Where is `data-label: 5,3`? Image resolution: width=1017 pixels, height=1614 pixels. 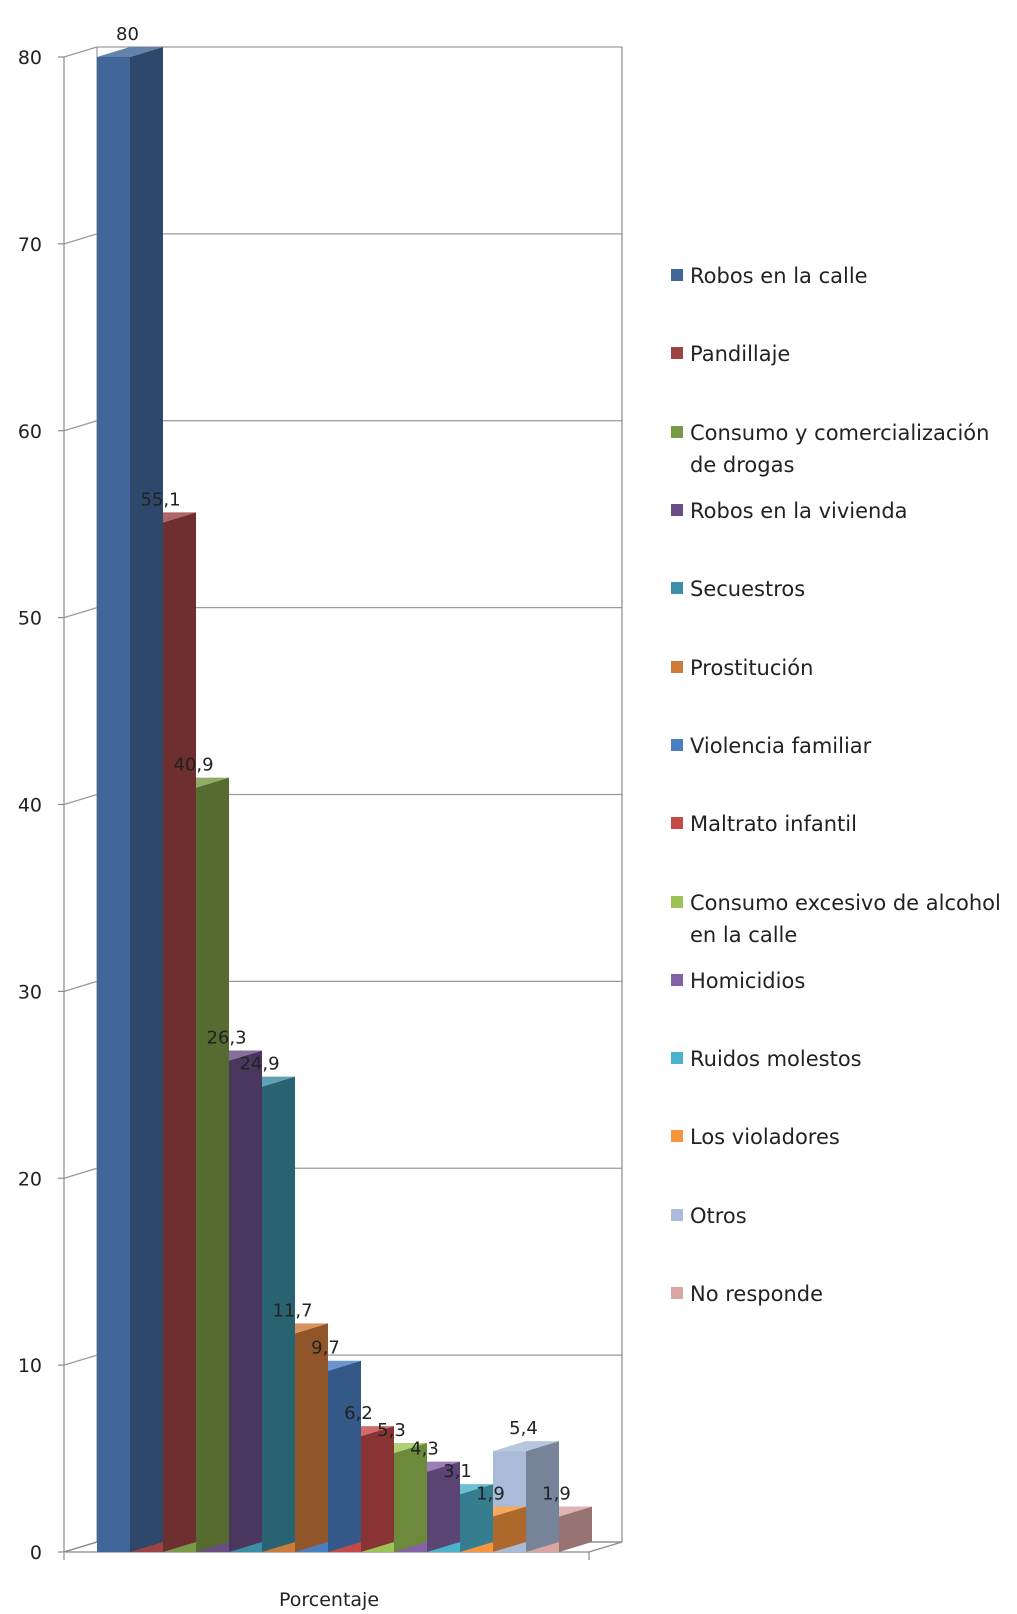 data-label: 5,3 is located at coordinates (391, 1430).